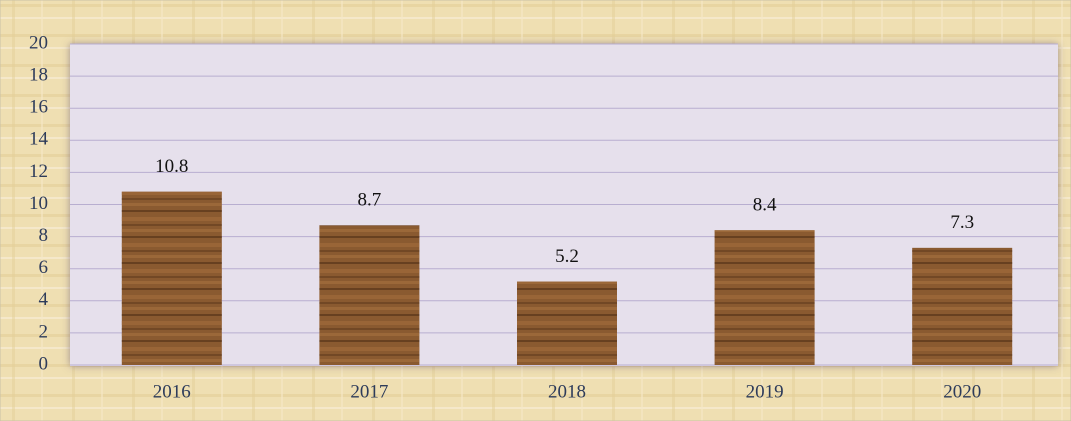 The height and width of the screenshot is (421, 1071). Describe the element at coordinates (172, 391) in the screenshot. I see `x-tick-label: 2016` at that location.